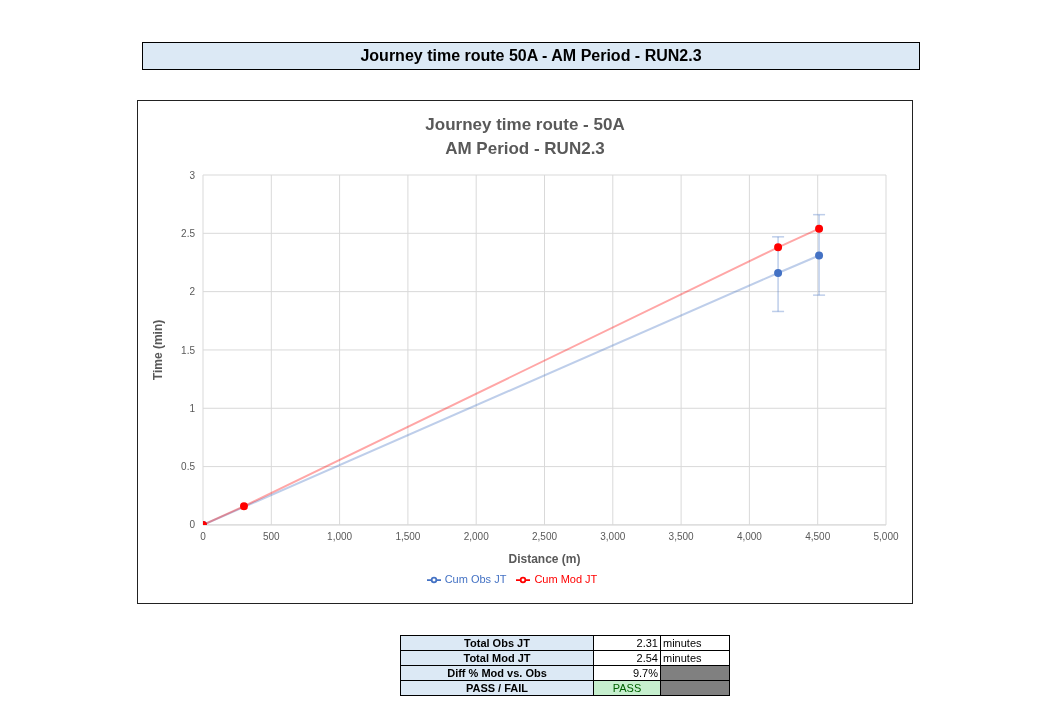 Image resolution: width=1045 pixels, height=726 pixels. I want to click on text: 9.7%, so click(627, 673).